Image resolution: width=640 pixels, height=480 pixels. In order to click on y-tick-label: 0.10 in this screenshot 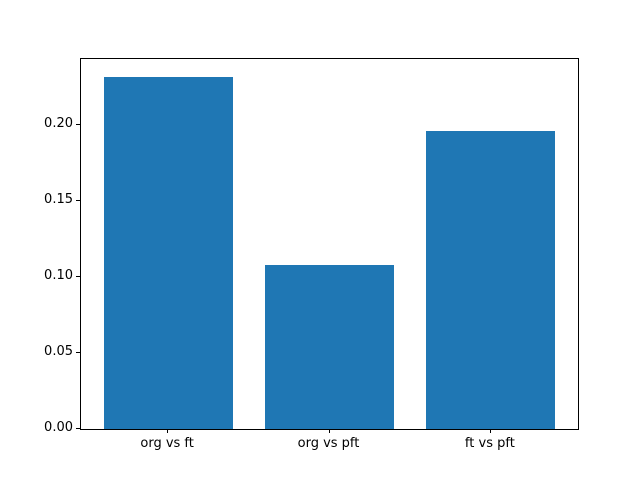, I will do `click(58, 276)`.